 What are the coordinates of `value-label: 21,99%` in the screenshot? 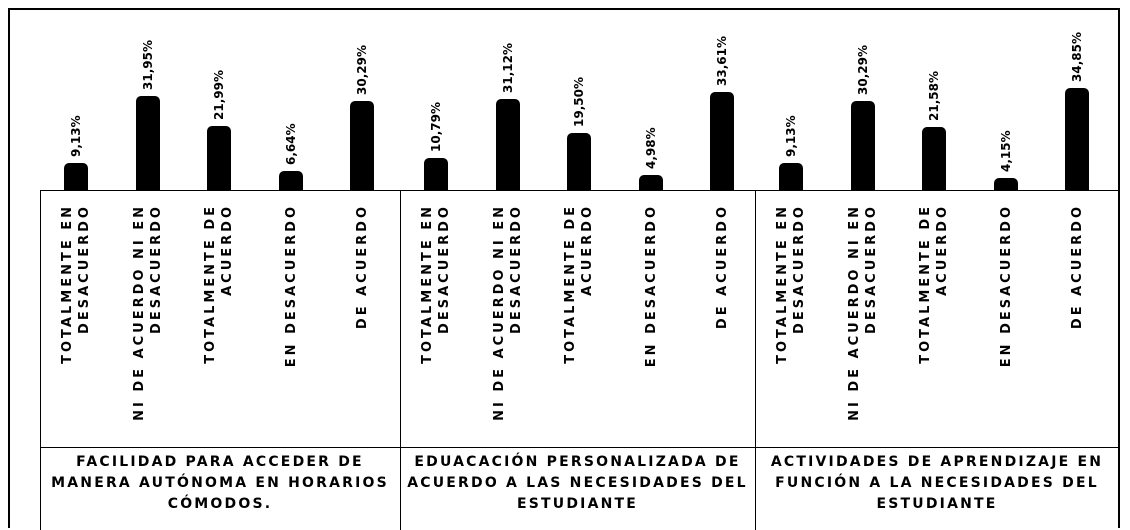 It's located at (219, 94).